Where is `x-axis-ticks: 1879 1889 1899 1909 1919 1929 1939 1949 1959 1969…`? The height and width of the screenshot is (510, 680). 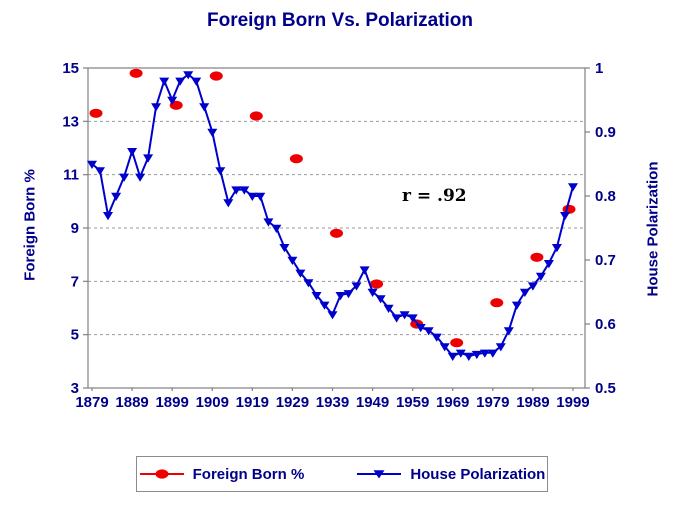 x-axis-ticks: 1879 1889 1899 1909 1919 1929 1939 1949 1959 1969… is located at coordinates (332, 399).